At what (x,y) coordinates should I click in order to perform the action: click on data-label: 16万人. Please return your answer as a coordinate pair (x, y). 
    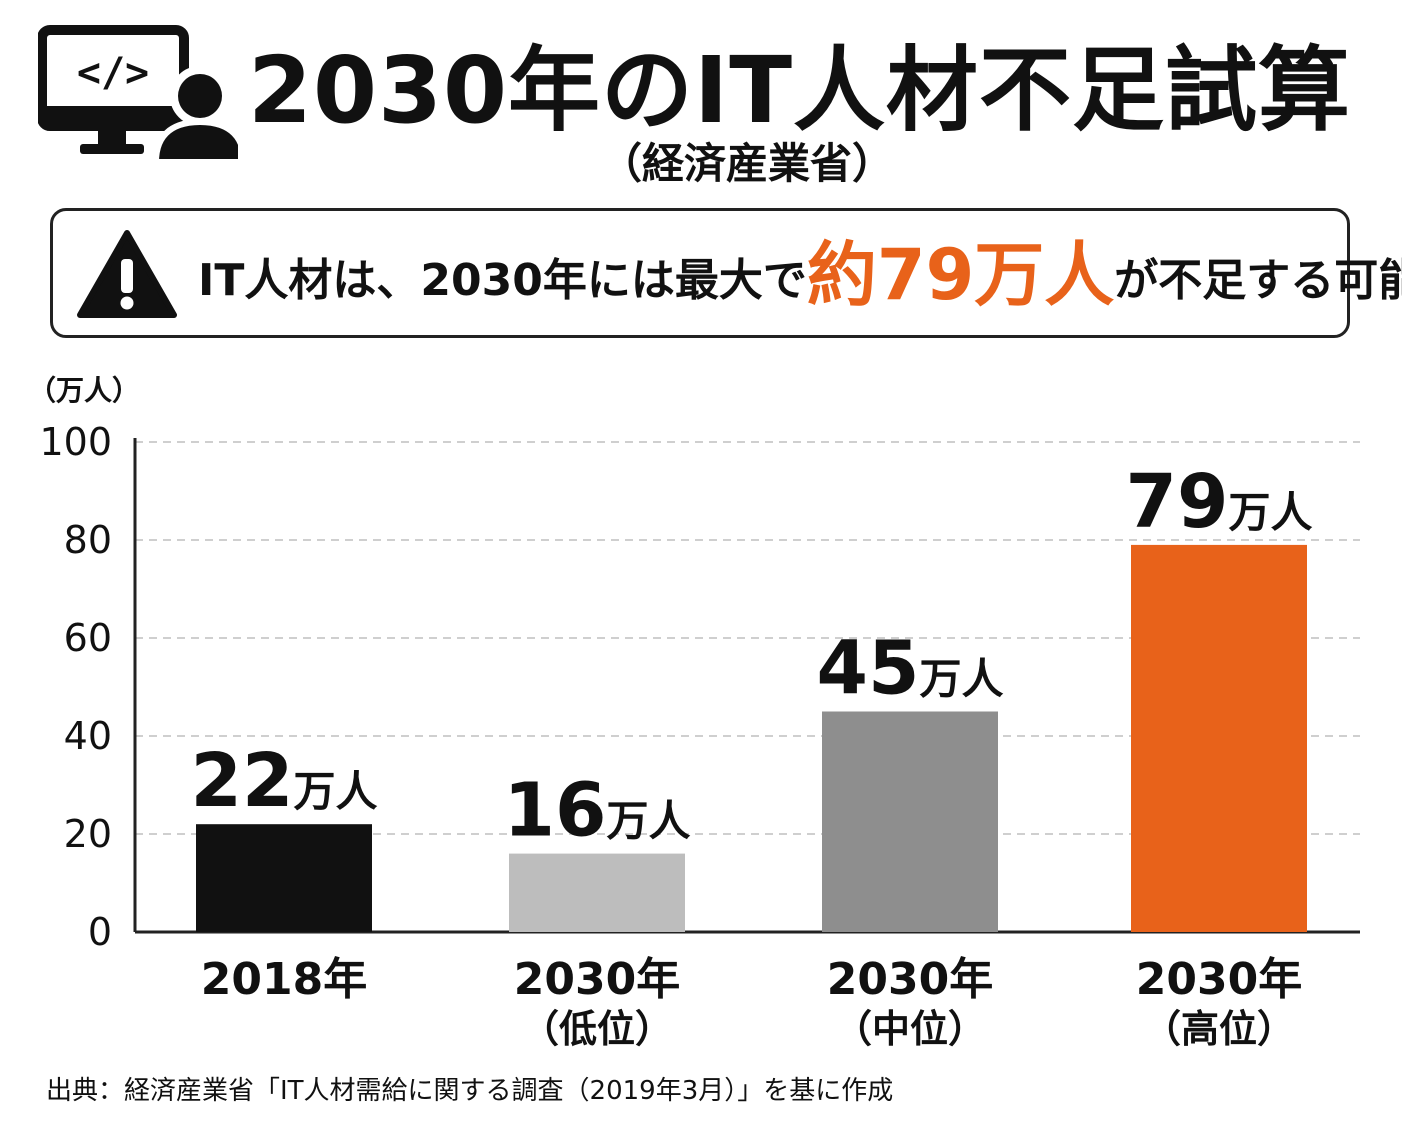
    Looking at the image, I should click on (597, 811).